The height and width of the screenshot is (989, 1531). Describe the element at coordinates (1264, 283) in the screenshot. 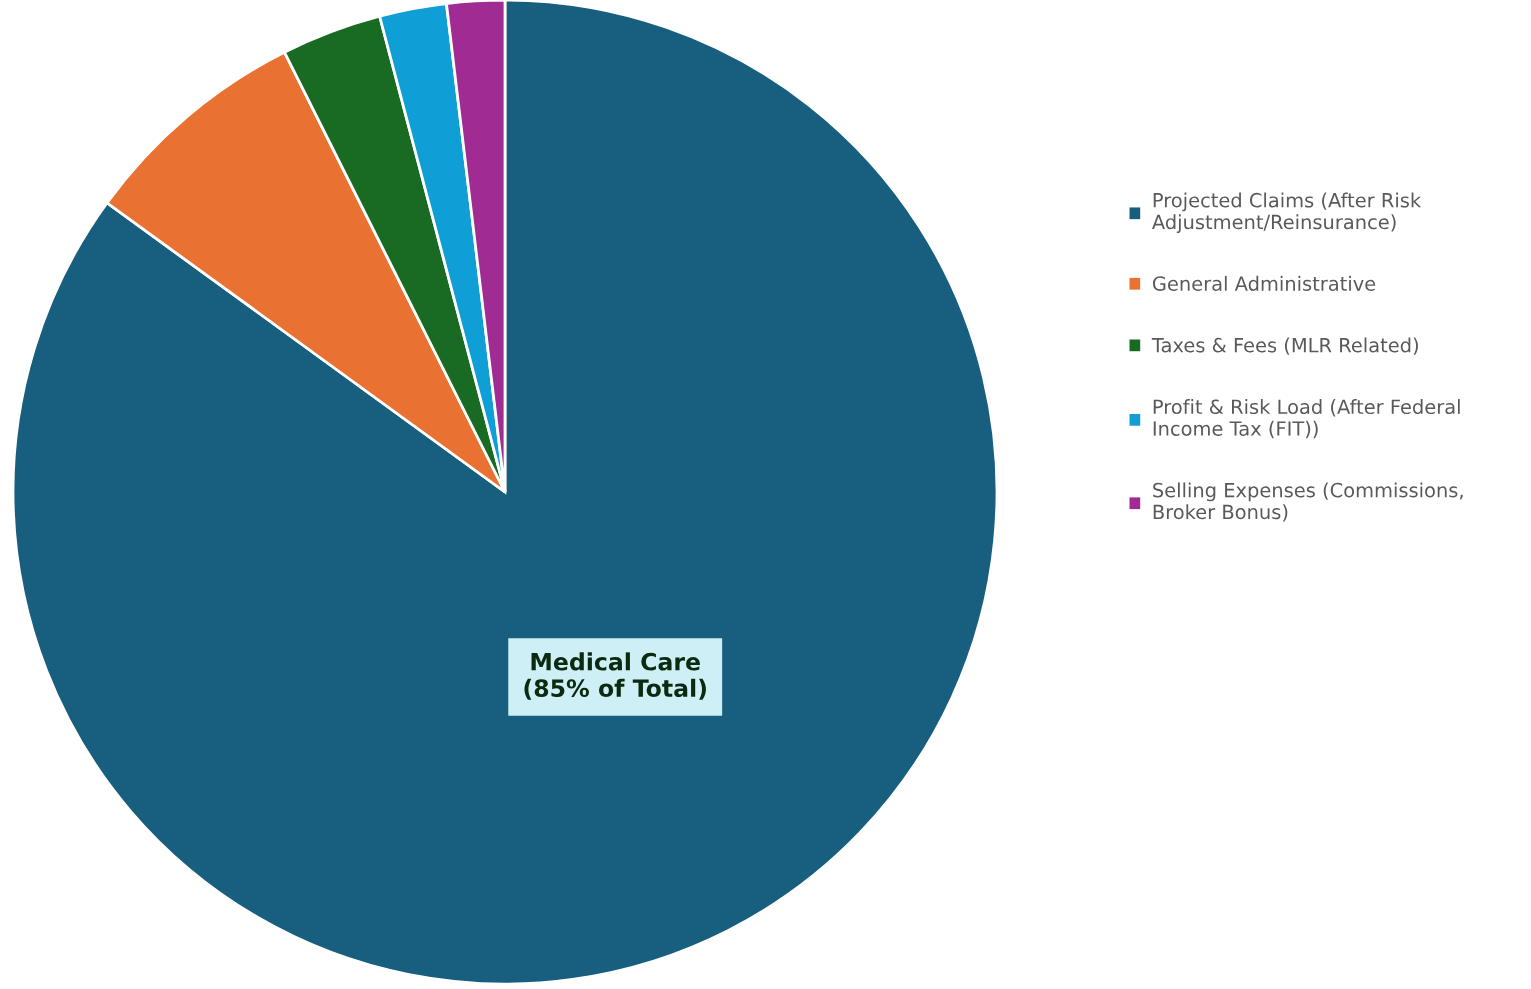

I see `legend-label: General Administrative` at that location.